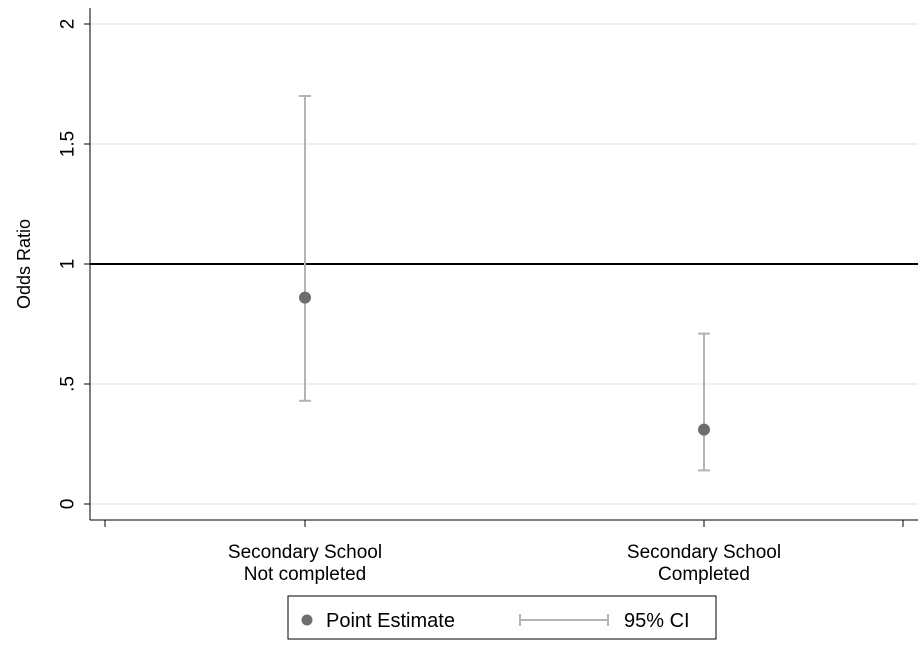  What do you see at coordinates (657, 621) in the screenshot?
I see `legend-label-95-ci: 95% CI` at bounding box center [657, 621].